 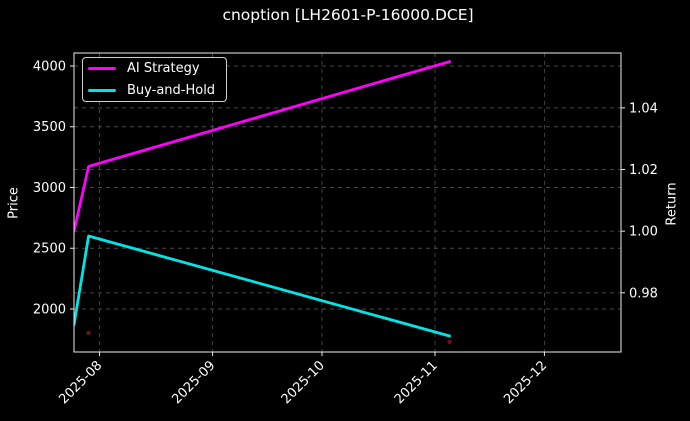 What do you see at coordinates (171, 90) in the screenshot?
I see `legend-label-buy-and-hold: Buy-and-Hold` at bounding box center [171, 90].